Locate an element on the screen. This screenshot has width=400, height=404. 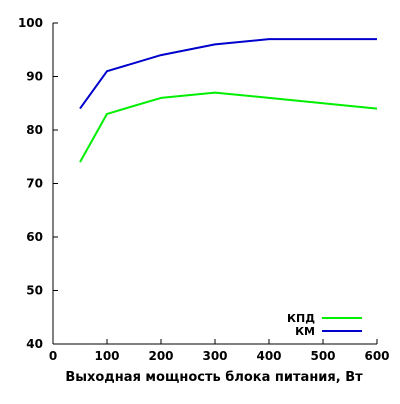
x-tick-label: 0 is located at coordinates (53, 356).